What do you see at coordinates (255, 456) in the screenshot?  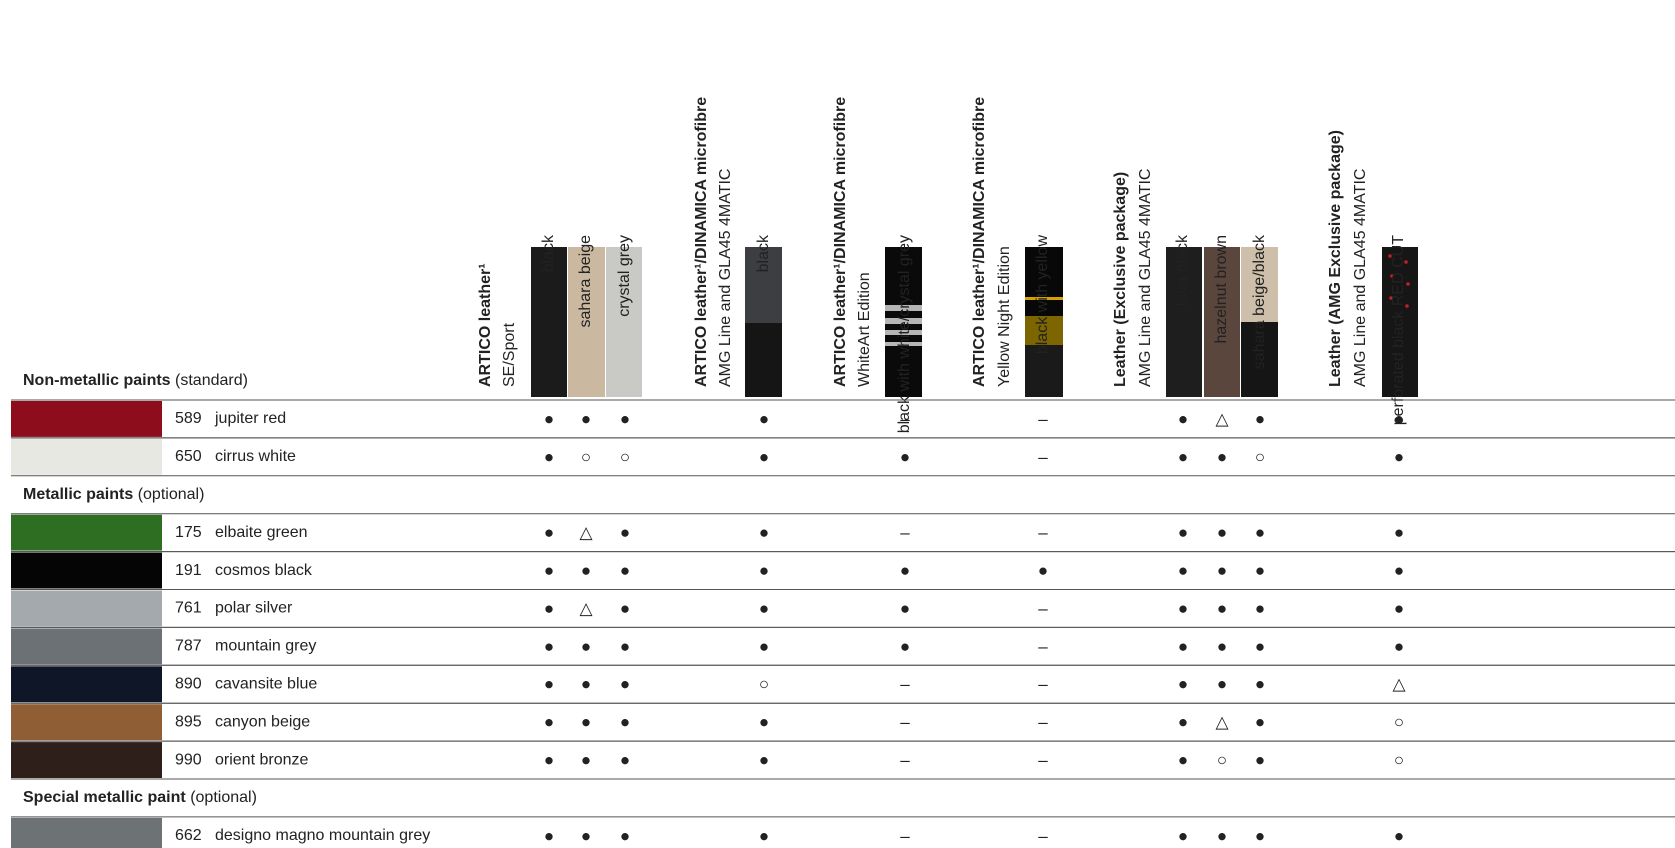 I see `paint-name: cirrus white` at bounding box center [255, 456].